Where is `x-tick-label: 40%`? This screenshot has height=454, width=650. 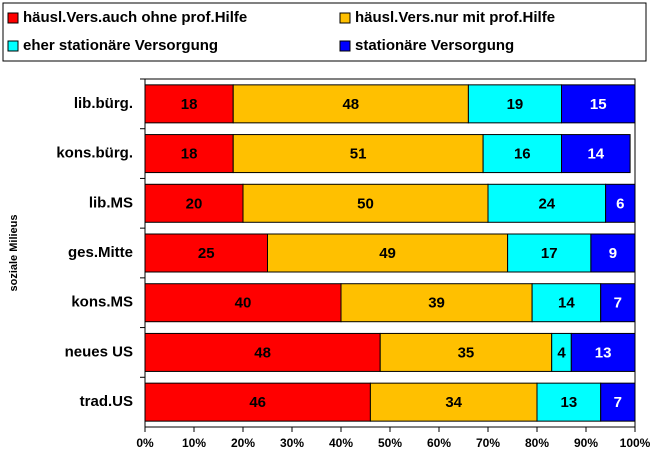
x-tick-label: 40% is located at coordinates (341, 443).